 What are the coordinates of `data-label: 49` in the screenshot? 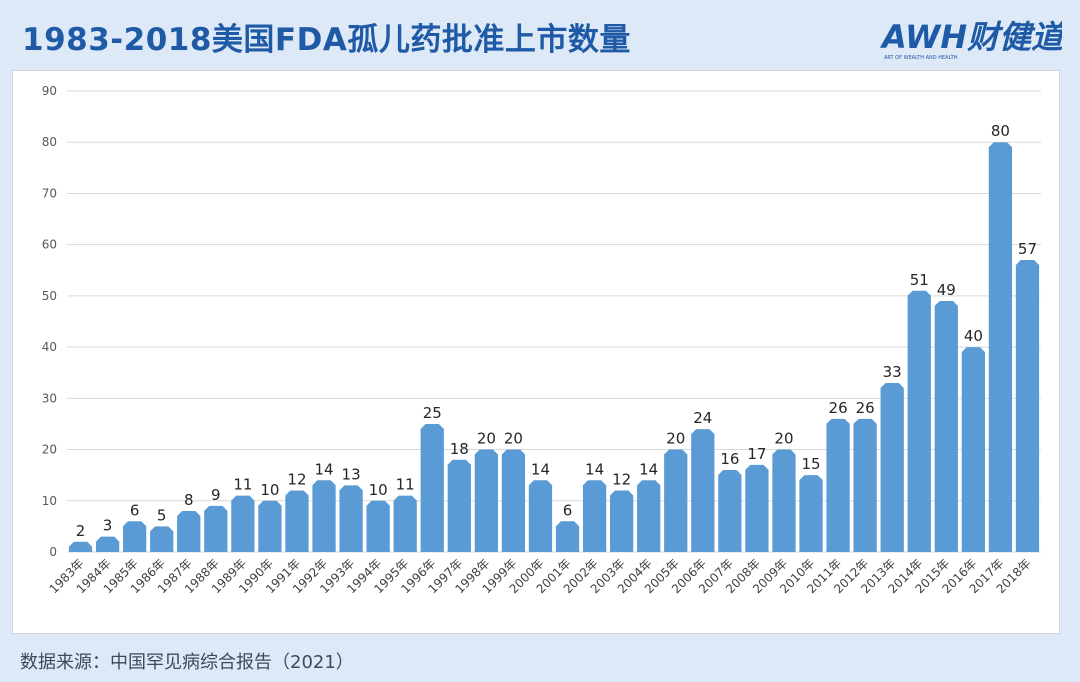 It's located at (946, 290).